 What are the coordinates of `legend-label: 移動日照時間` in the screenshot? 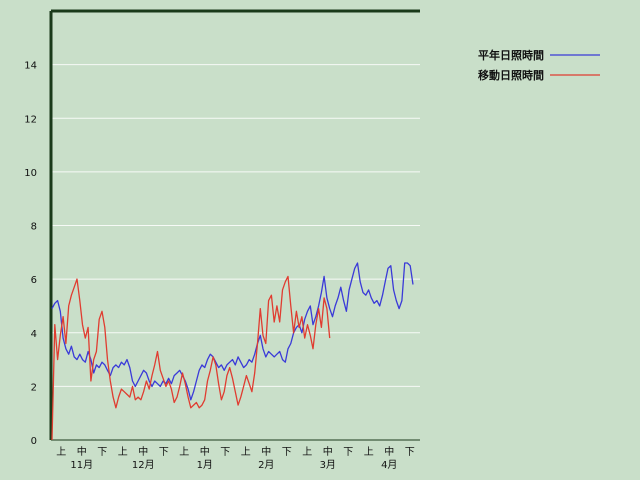 It's located at (511, 75).